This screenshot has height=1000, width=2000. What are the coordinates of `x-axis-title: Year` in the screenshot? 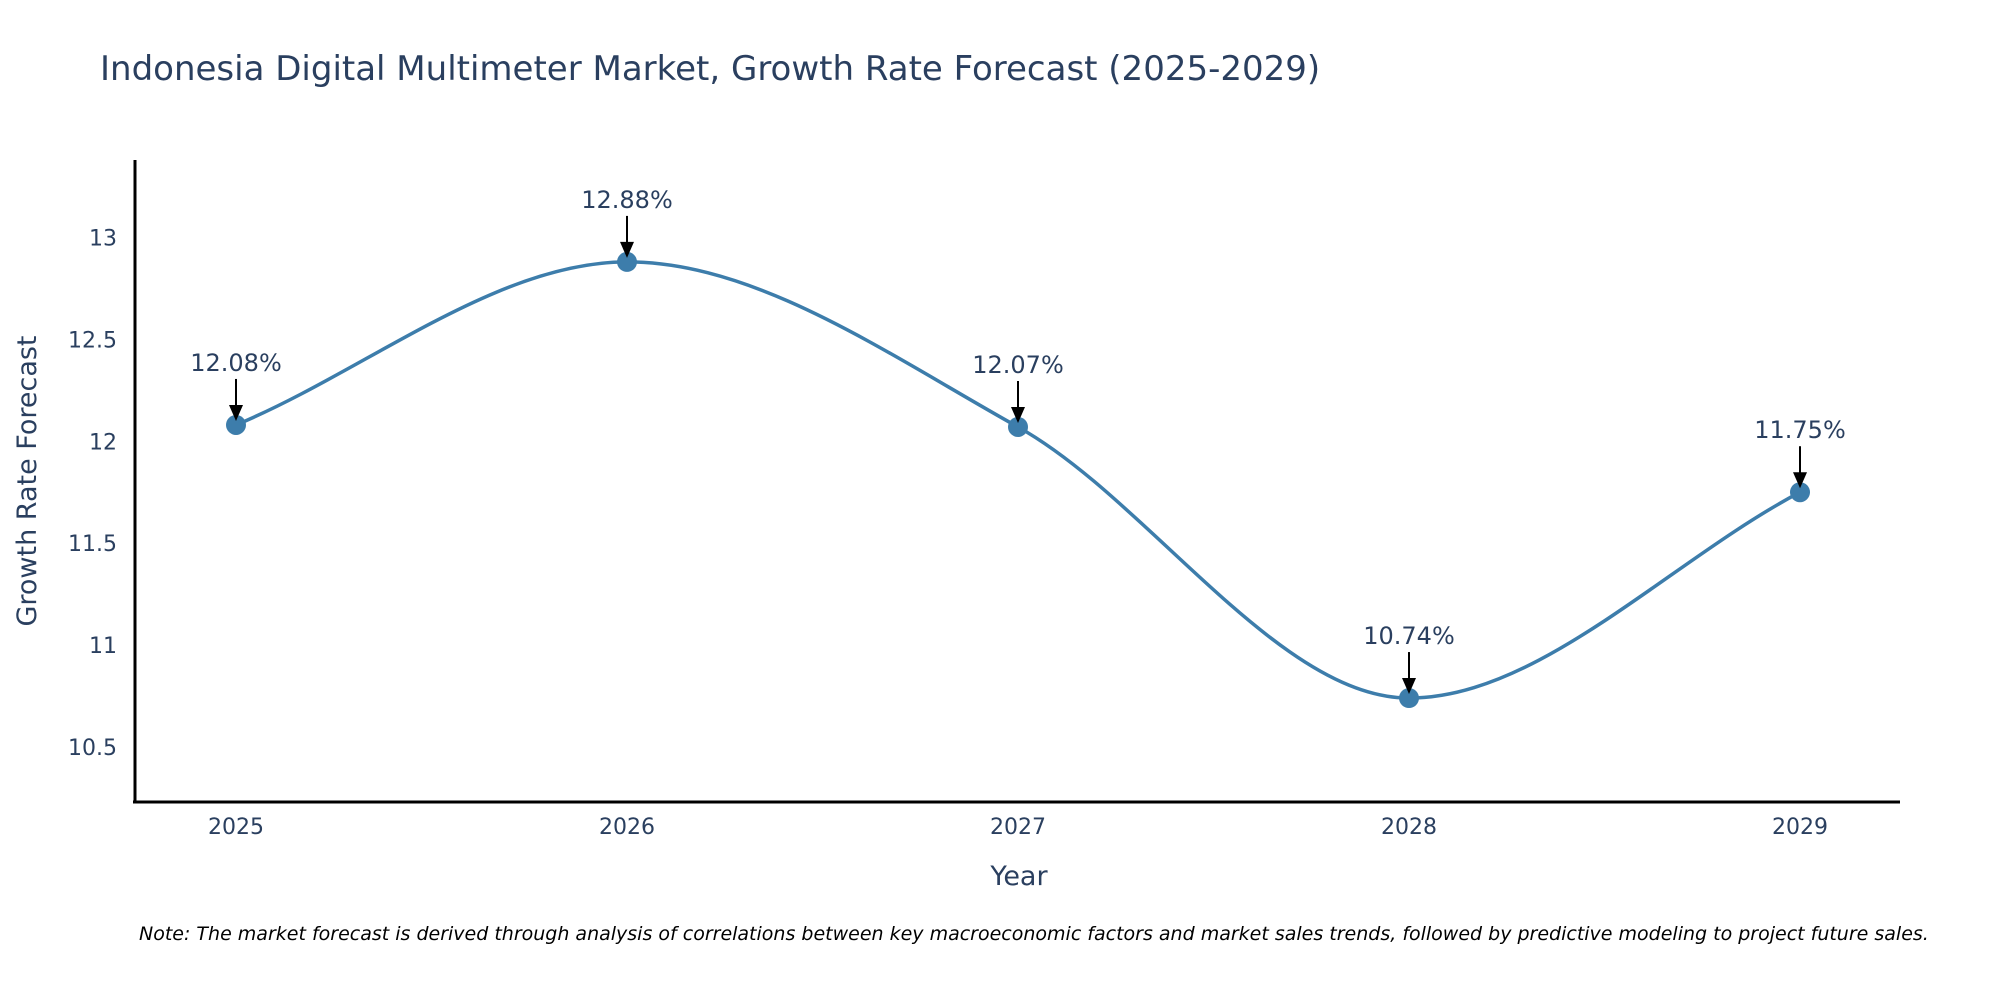 It's located at (1018, 876).